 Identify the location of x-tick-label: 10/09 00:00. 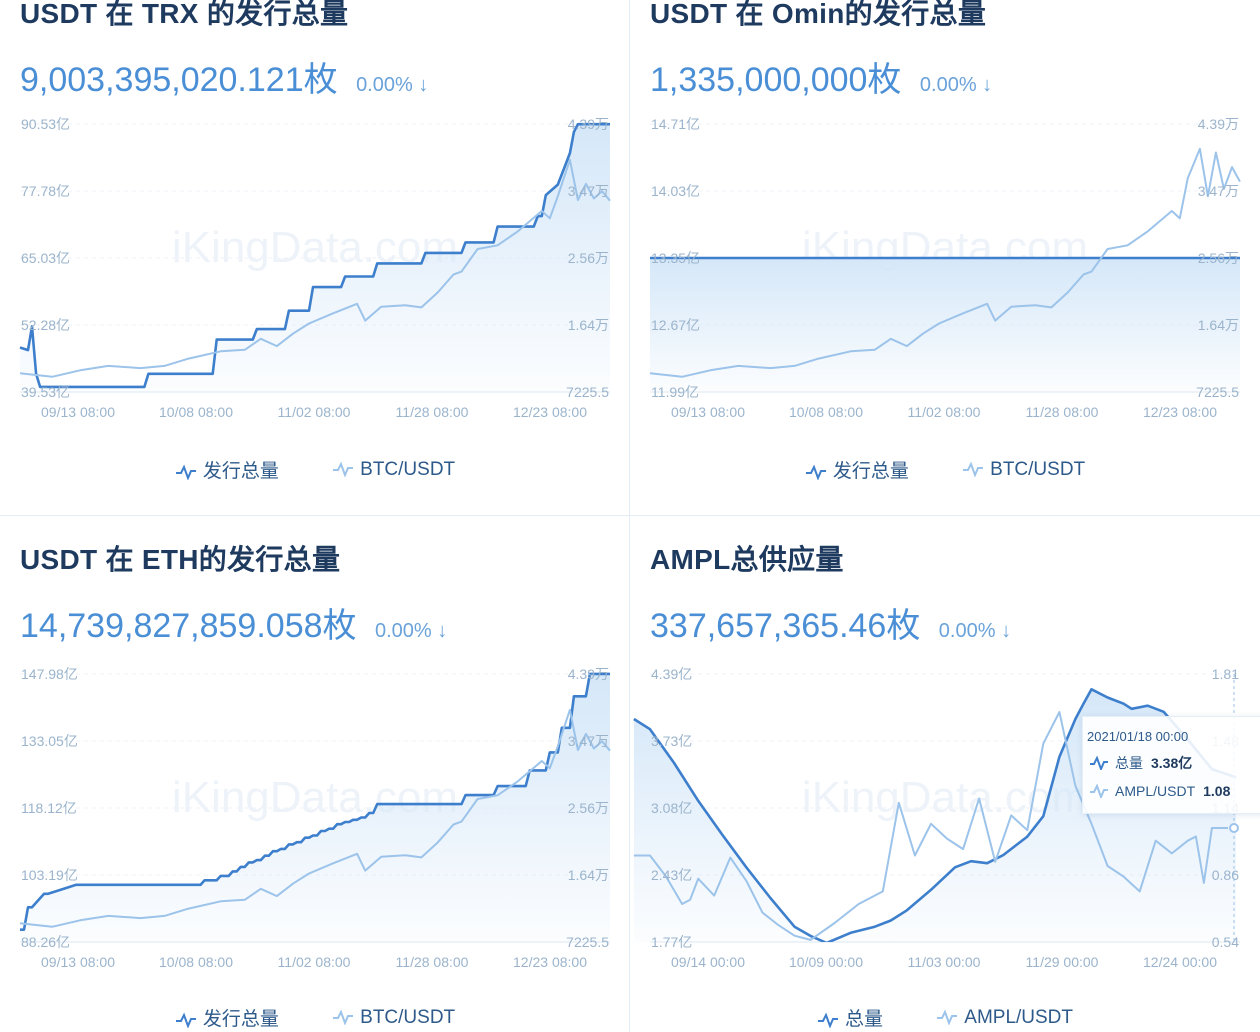
(826, 962).